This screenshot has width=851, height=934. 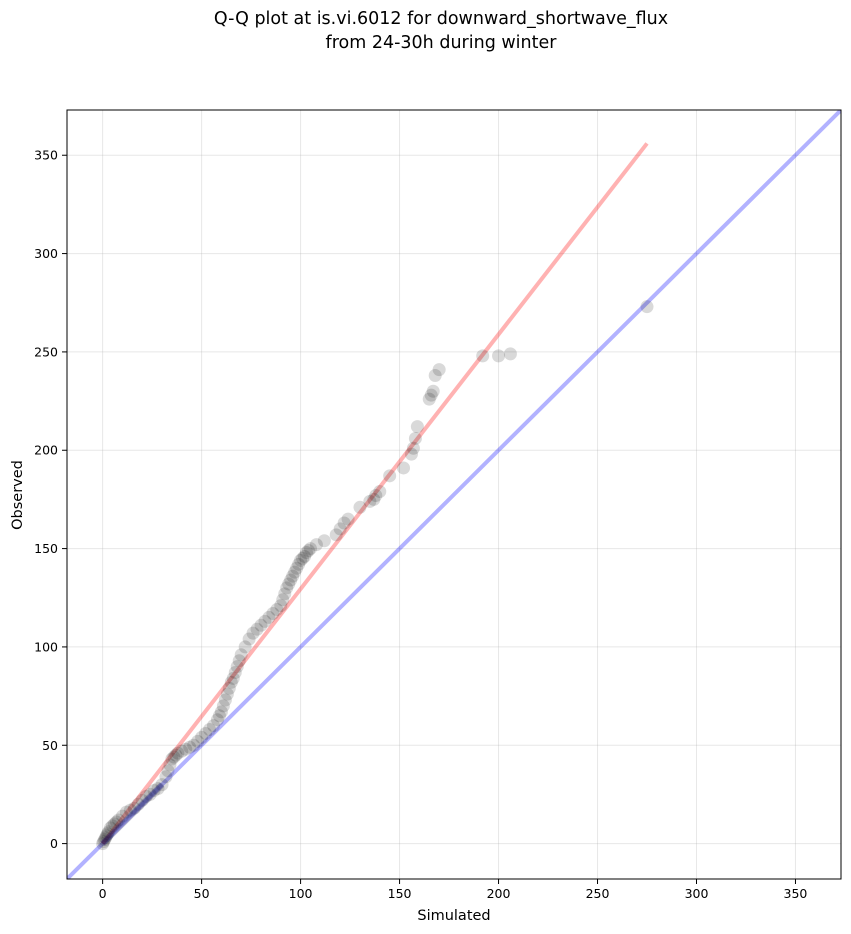 I want to click on x-axis-ticks: 0 50 100 150 200 250 300 350, so click(x=453, y=890).